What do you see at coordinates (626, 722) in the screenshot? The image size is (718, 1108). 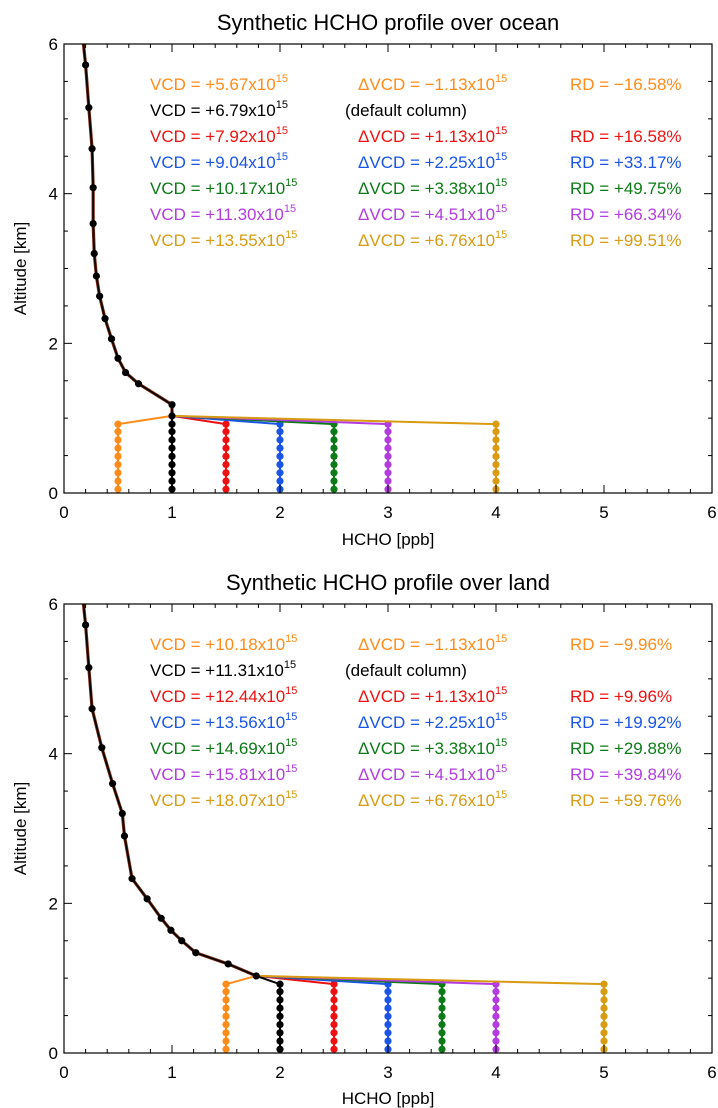 I see `annotation-rd-3: RD = +19.92%` at bounding box center [626, 722].